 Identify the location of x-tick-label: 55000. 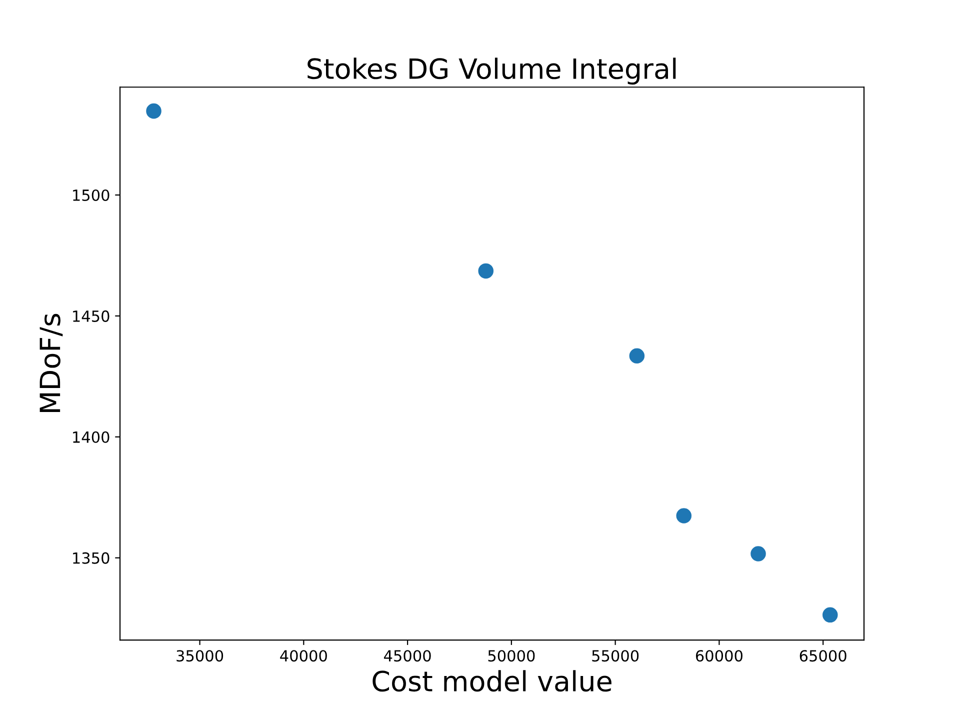
(615, 656).